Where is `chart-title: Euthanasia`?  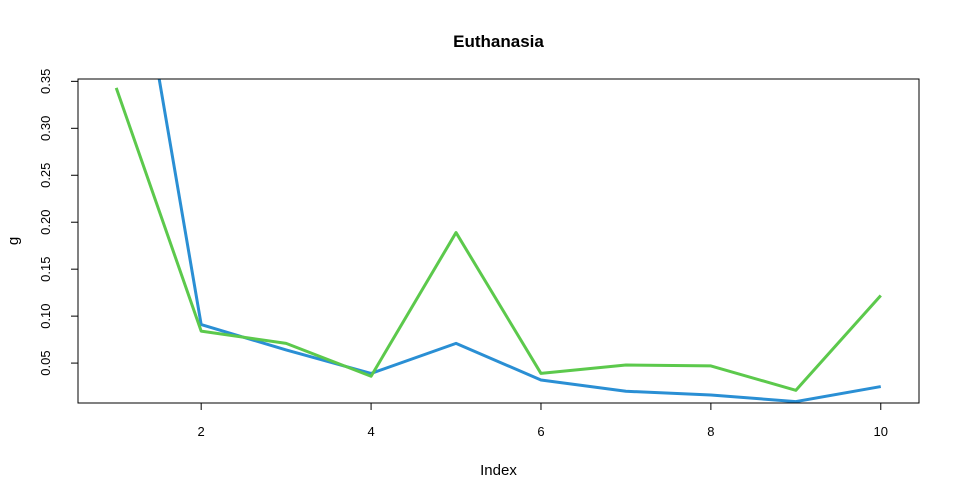
chart-title: Euthanasia is located at coordinates (498, 41).